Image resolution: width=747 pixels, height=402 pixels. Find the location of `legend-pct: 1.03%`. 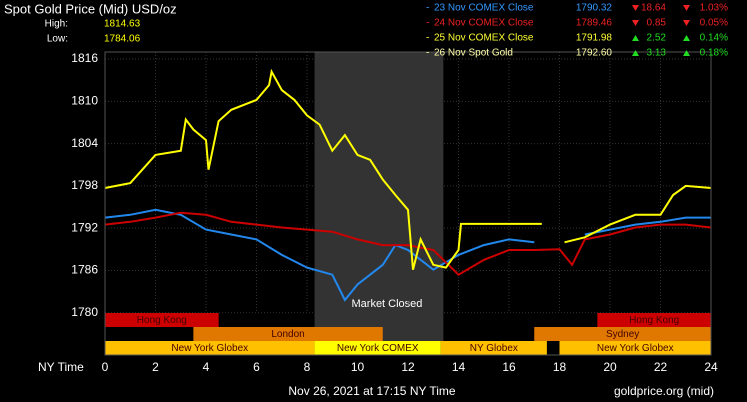

legend-pct: 1.03% is located at coordinates (714, 8).